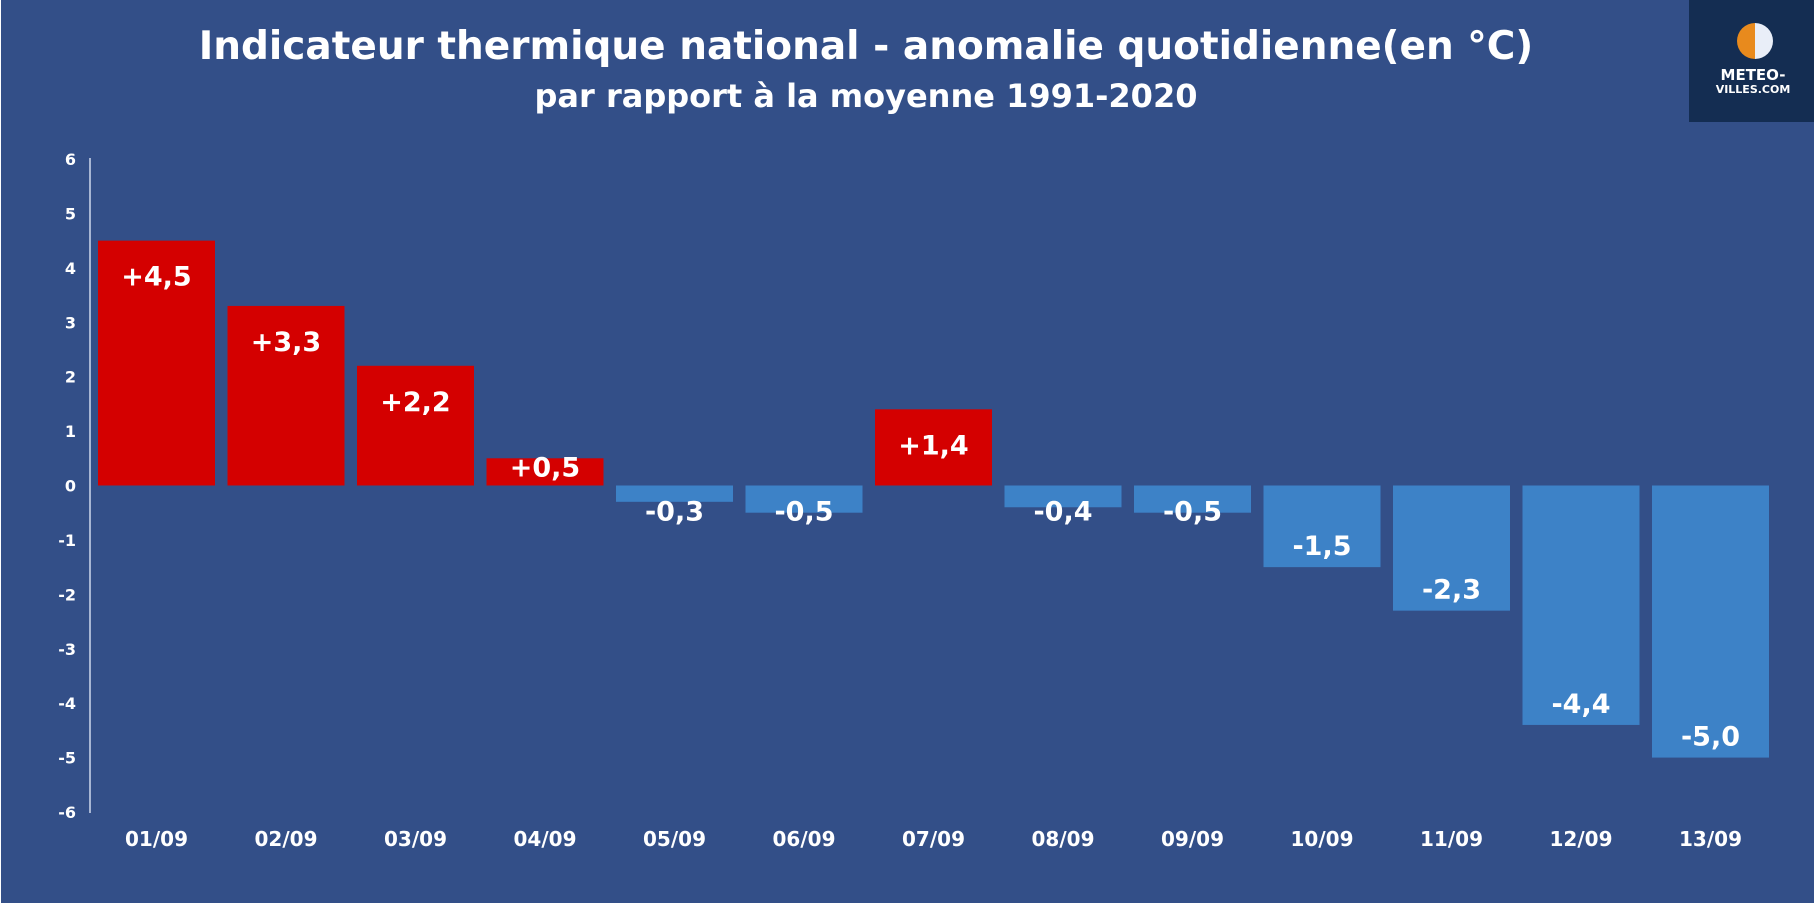 The width and height of the screenshot is (1816, 904). I want to click on x-tick-label: 09/09, so click(1192, 839).